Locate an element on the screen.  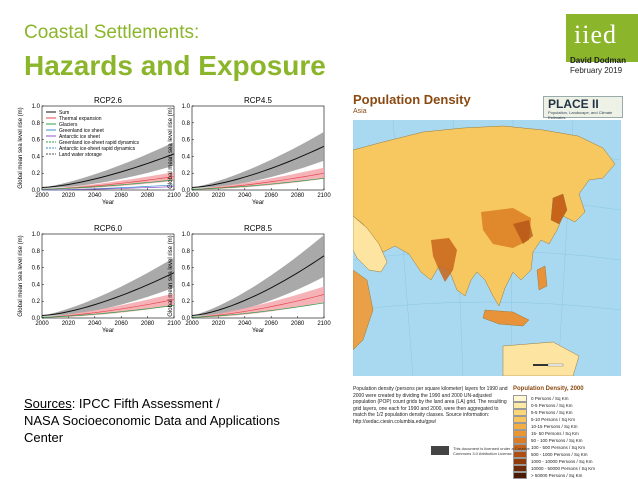
map-subtitle: Asia is located at coordinates (360, 111).